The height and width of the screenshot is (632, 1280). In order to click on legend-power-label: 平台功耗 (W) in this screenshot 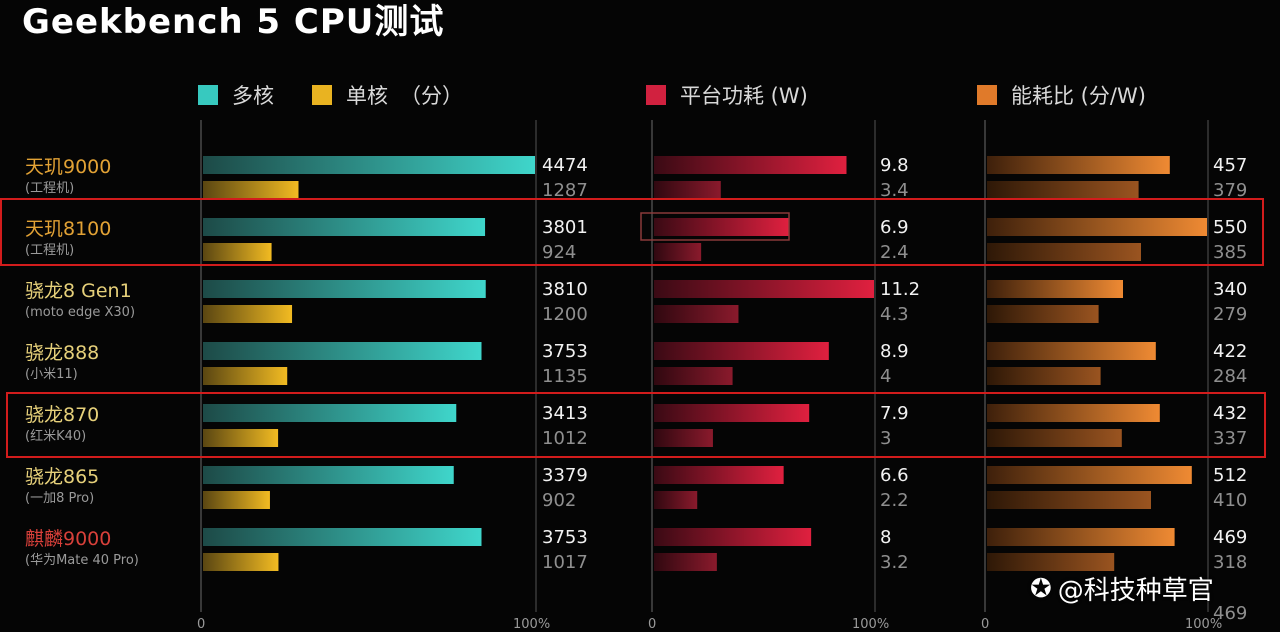, I will do `click(744, 96)`.